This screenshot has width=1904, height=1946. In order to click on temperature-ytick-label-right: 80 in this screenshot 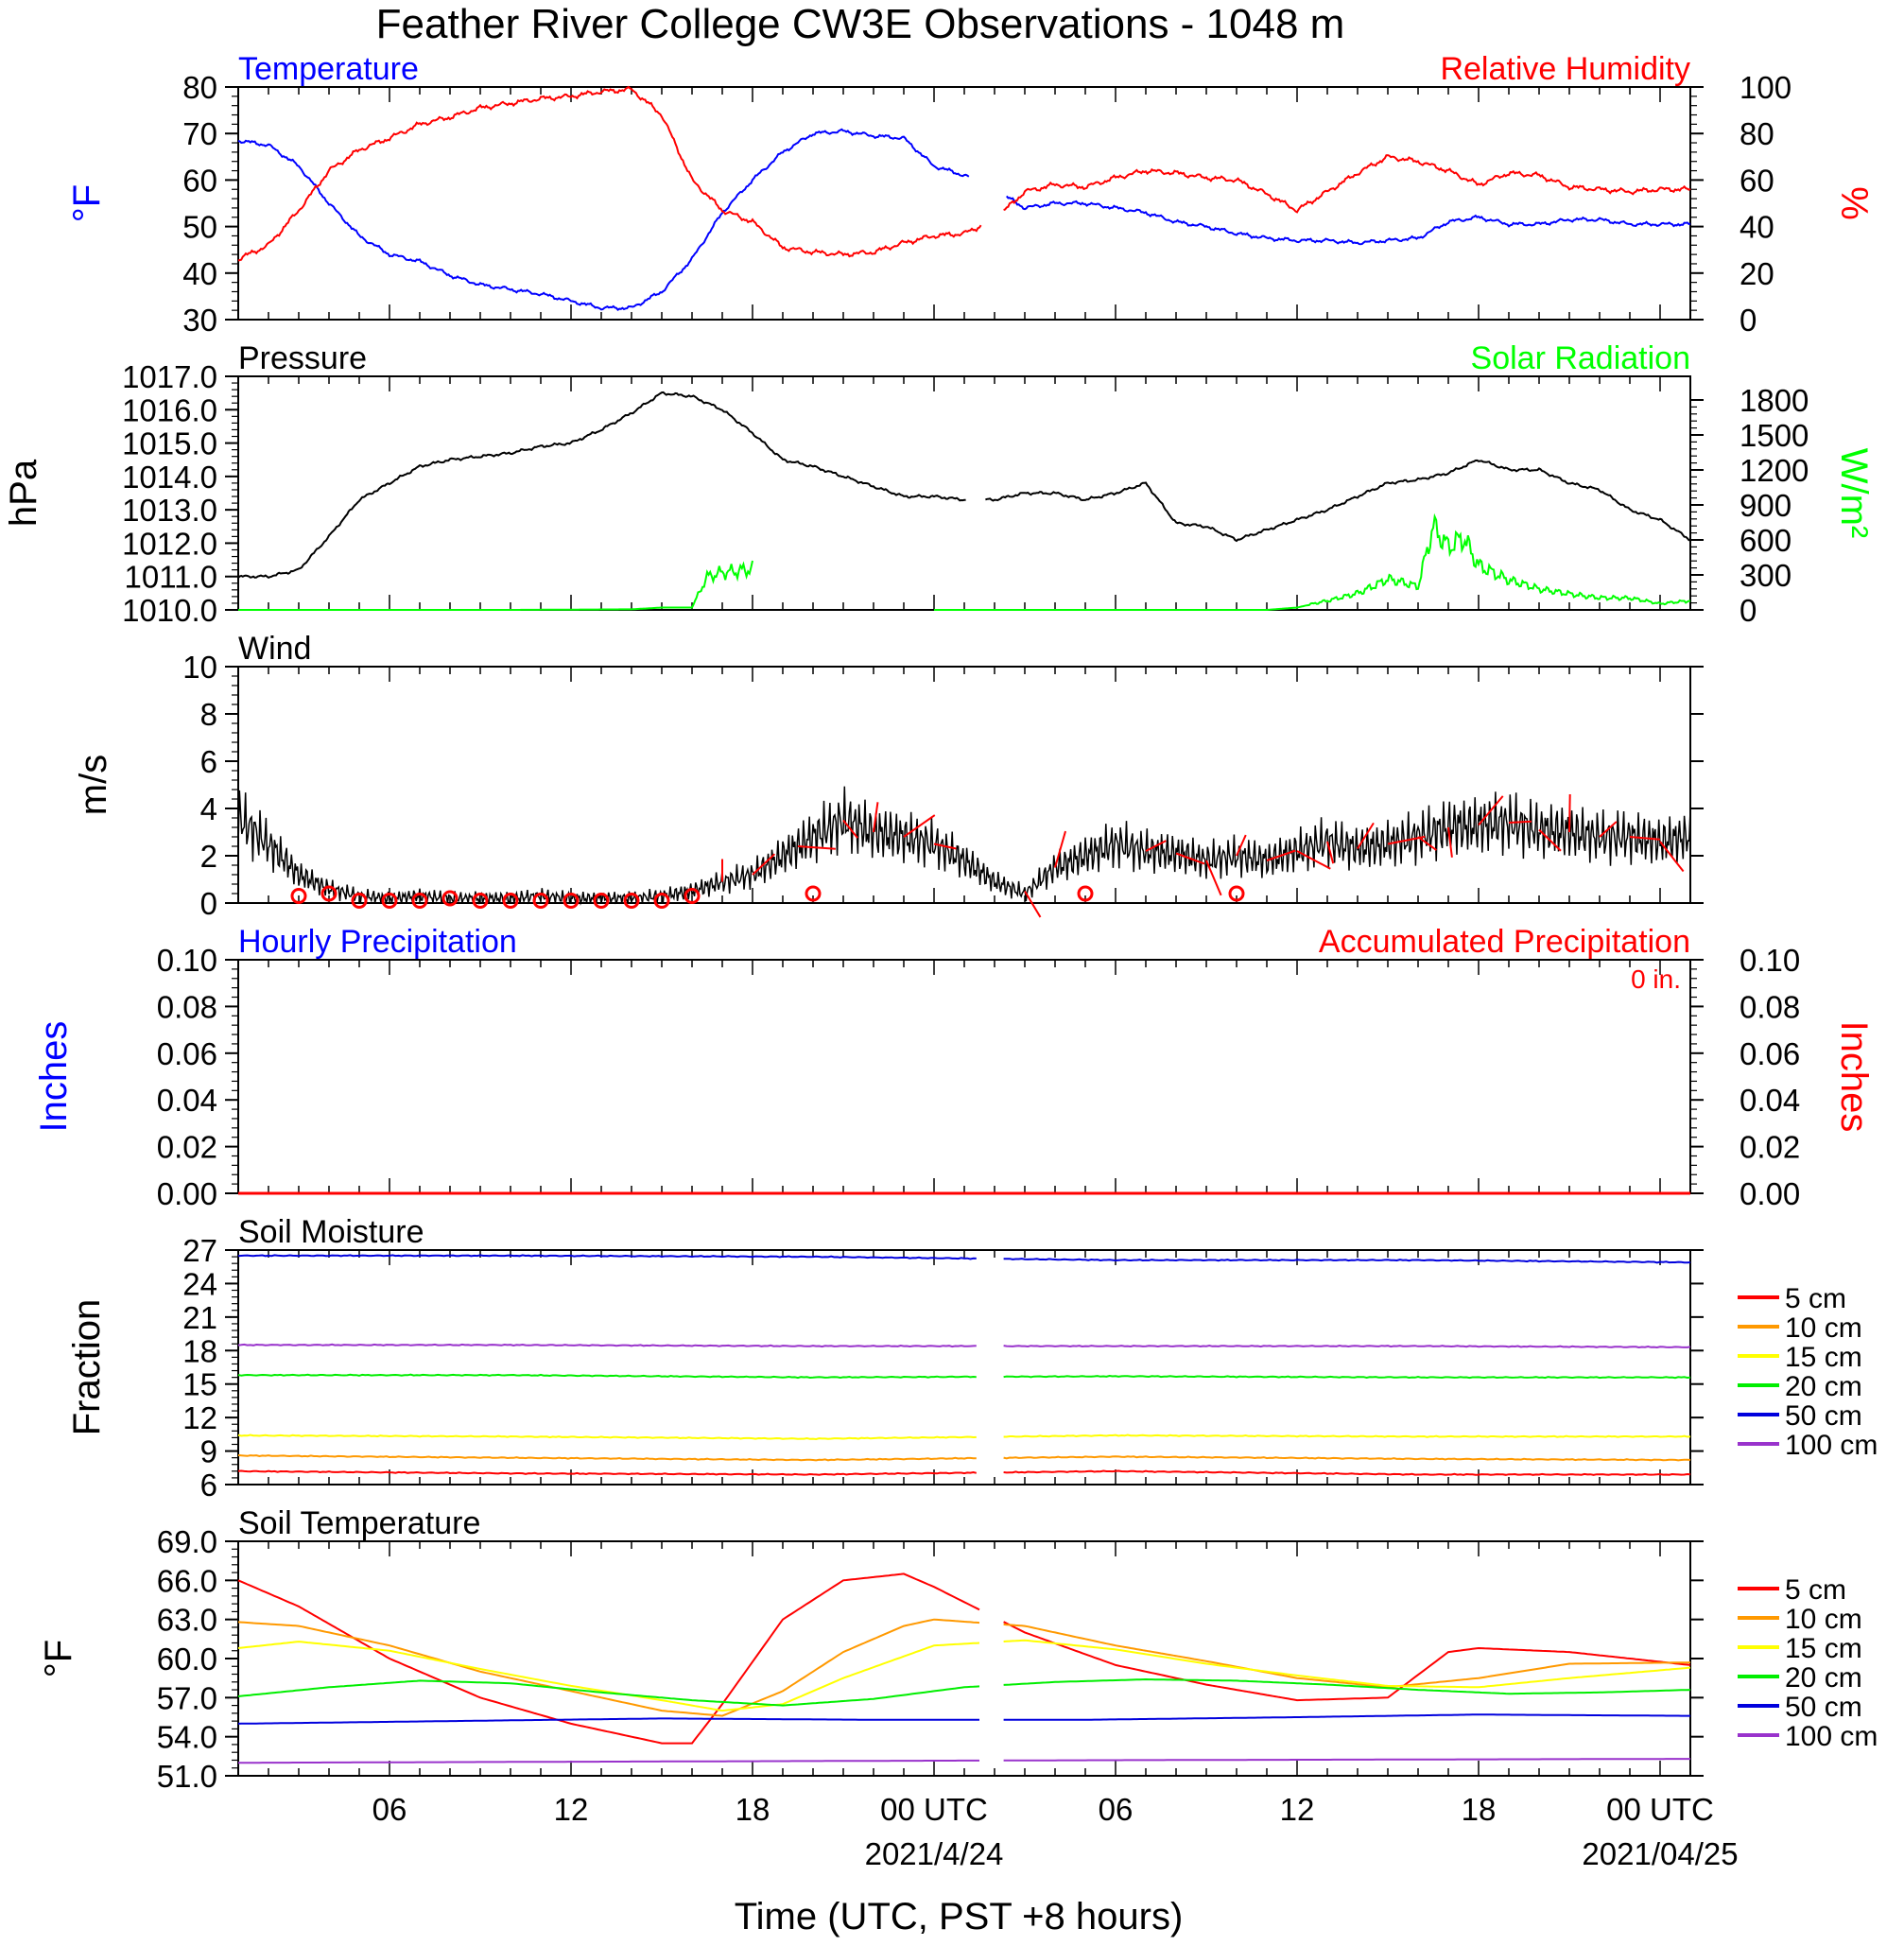, I will do `click(1757, 133)`.